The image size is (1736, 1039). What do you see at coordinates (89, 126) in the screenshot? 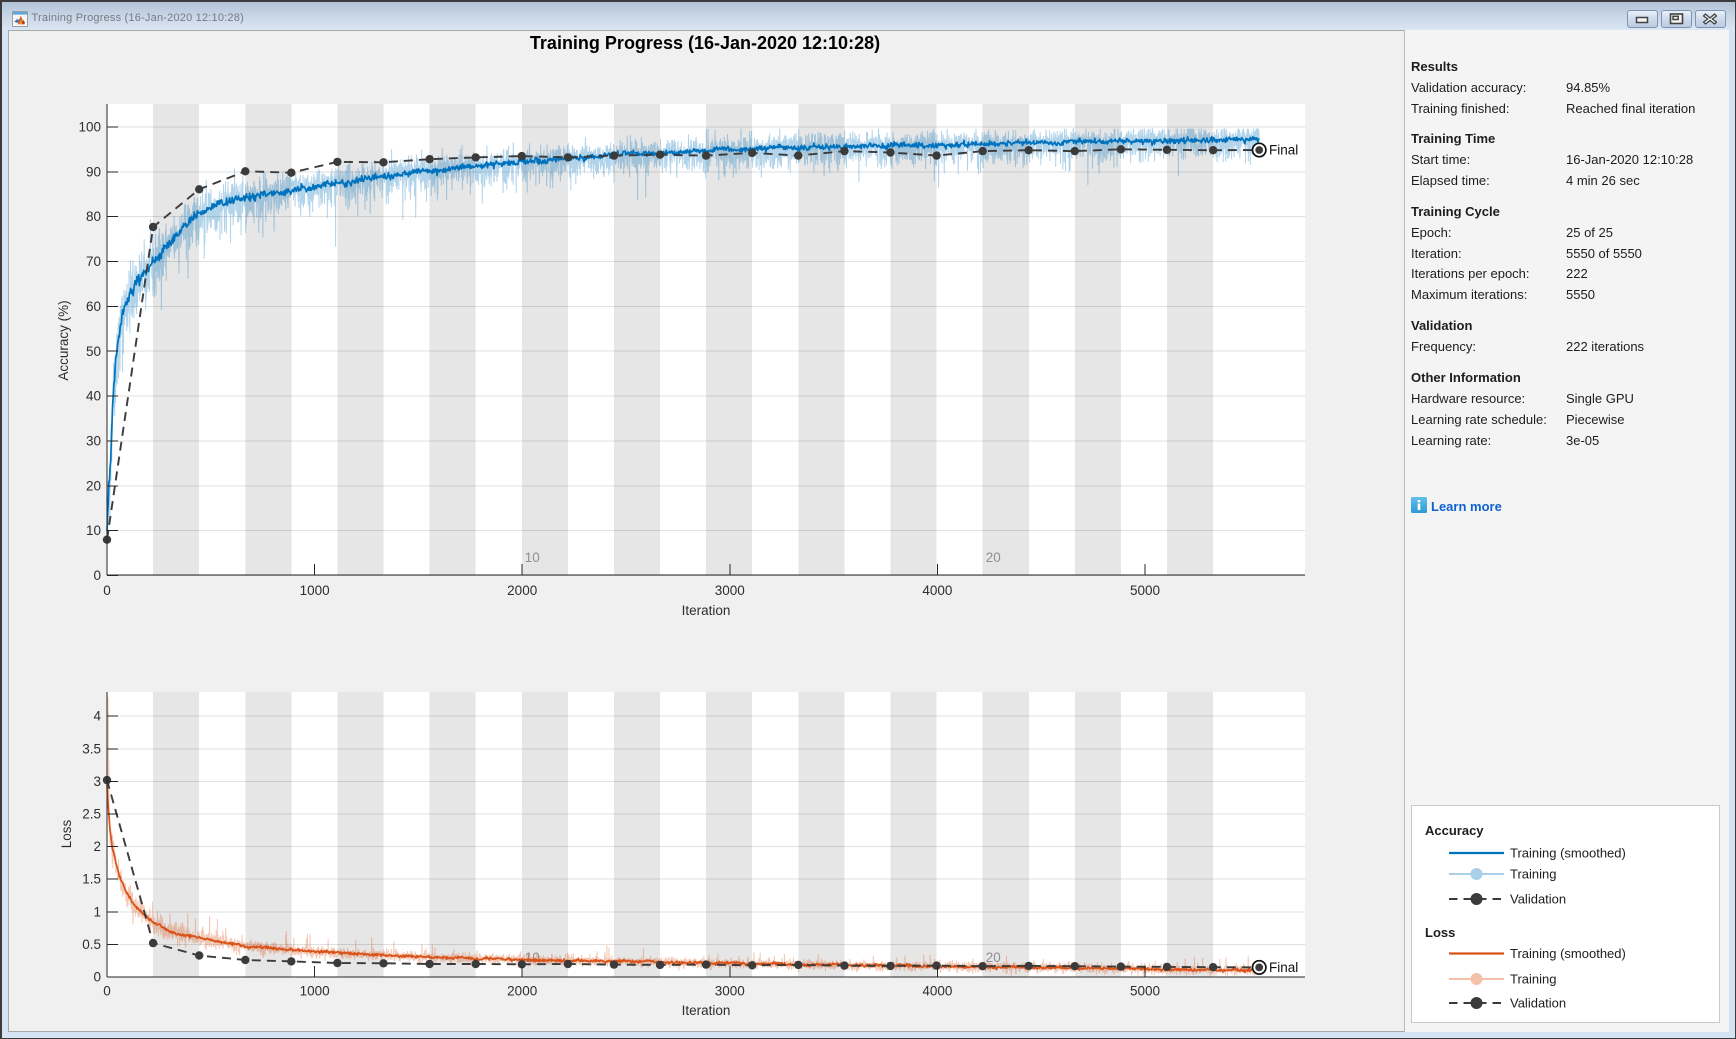
I see `svg-text: 100` at bounding box center [89, 126].